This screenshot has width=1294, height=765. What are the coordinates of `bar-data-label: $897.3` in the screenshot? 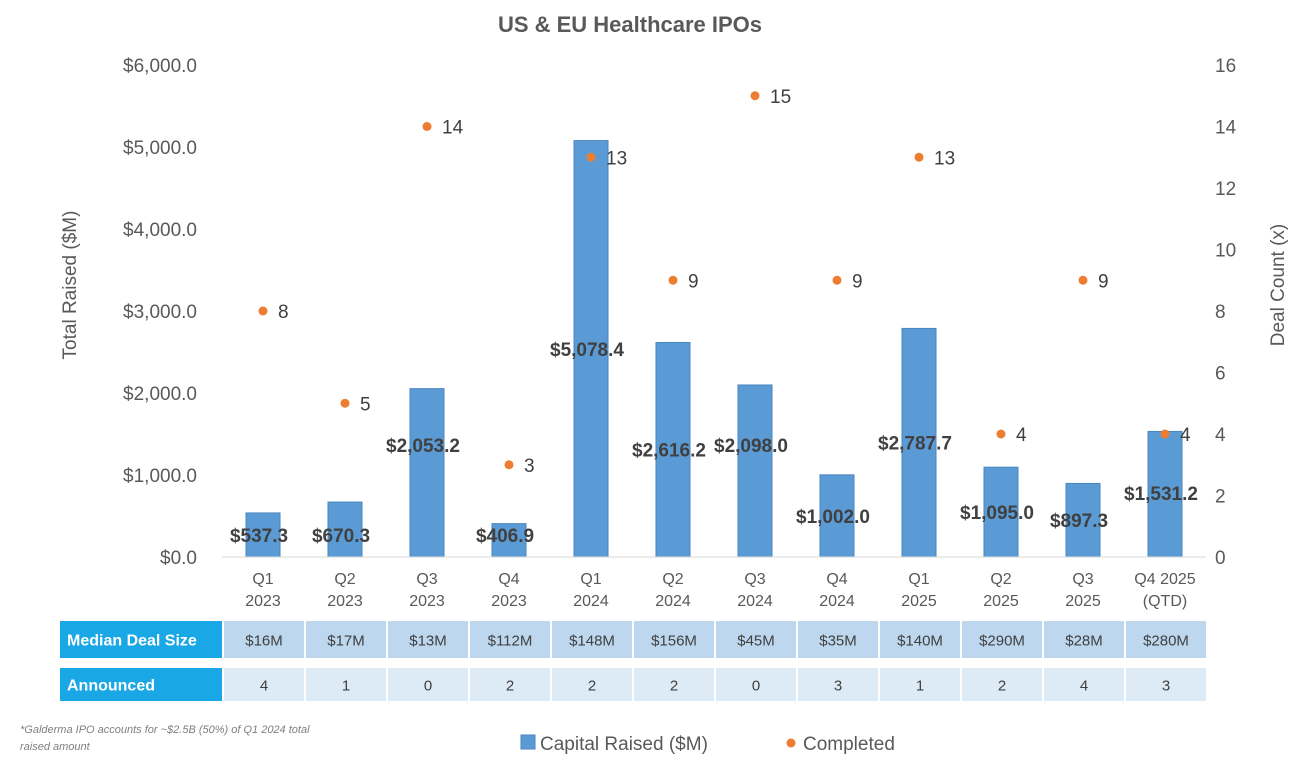 It's located at (1079, 521).